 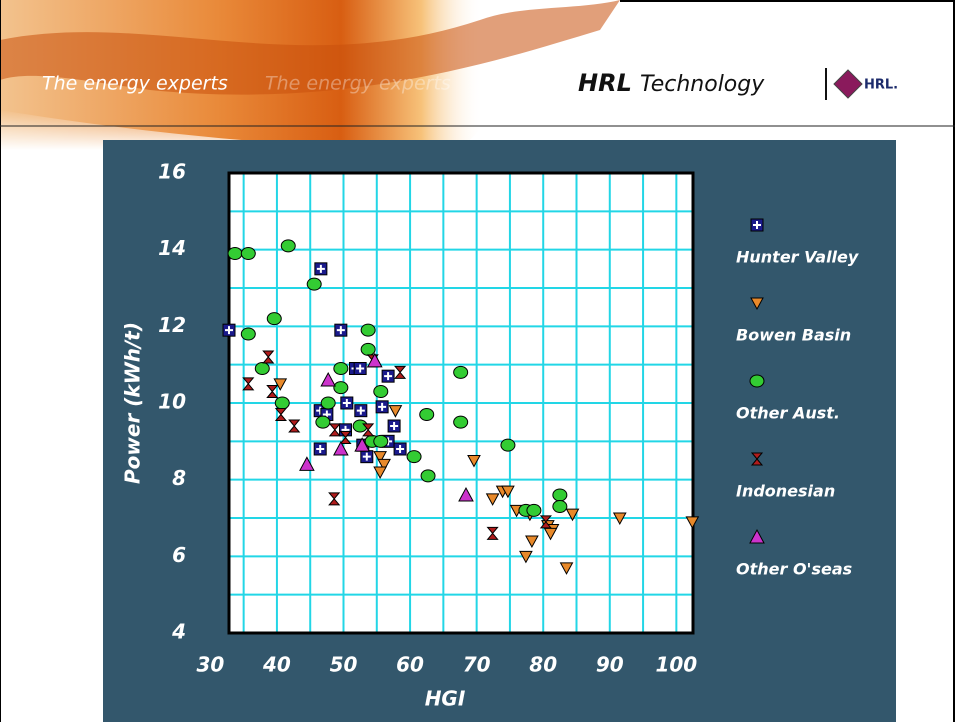 I want to click on legend-label: Other Aust., so click(x=788, y=413).